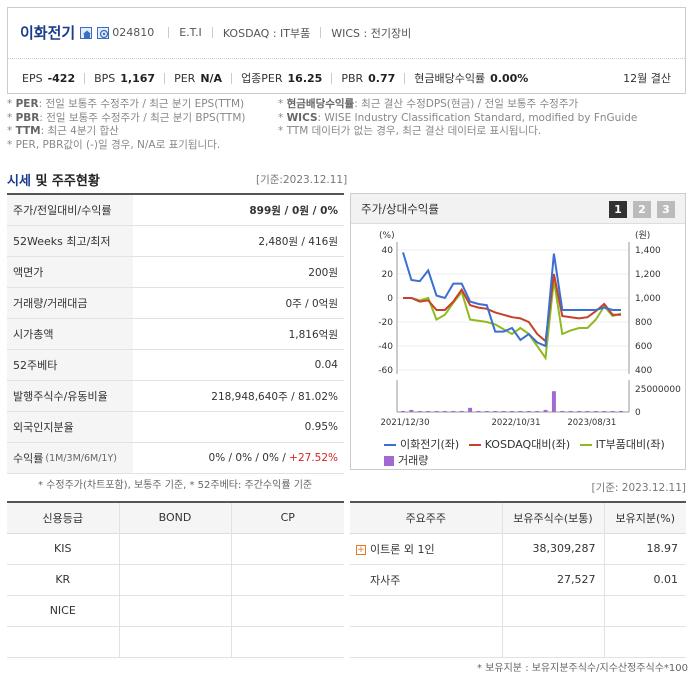 Image resolution: width=693 pixels, height=677 pixels. Describe the element at coordinates (175, 549) in the screenshot. I see `table-row: KIS` at that location.